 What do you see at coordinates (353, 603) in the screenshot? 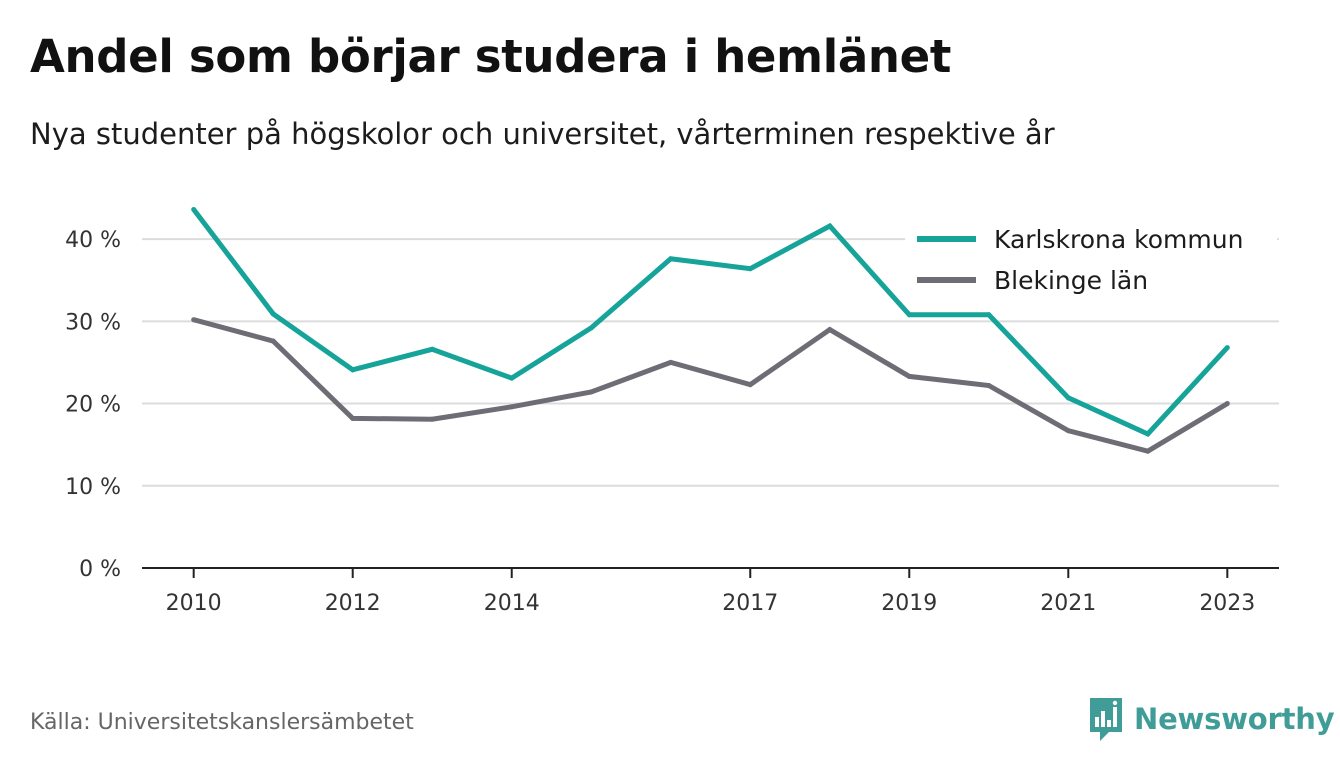
I see `x-tick-label-2012: 2012` at bounding box center [353, 603].